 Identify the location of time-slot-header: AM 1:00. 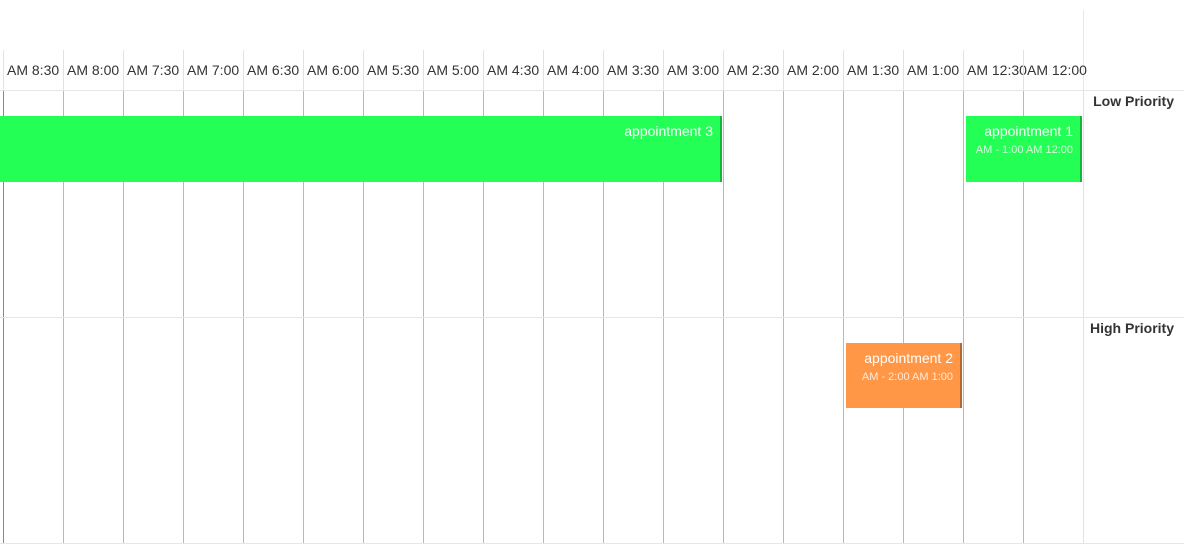
(933, 70).